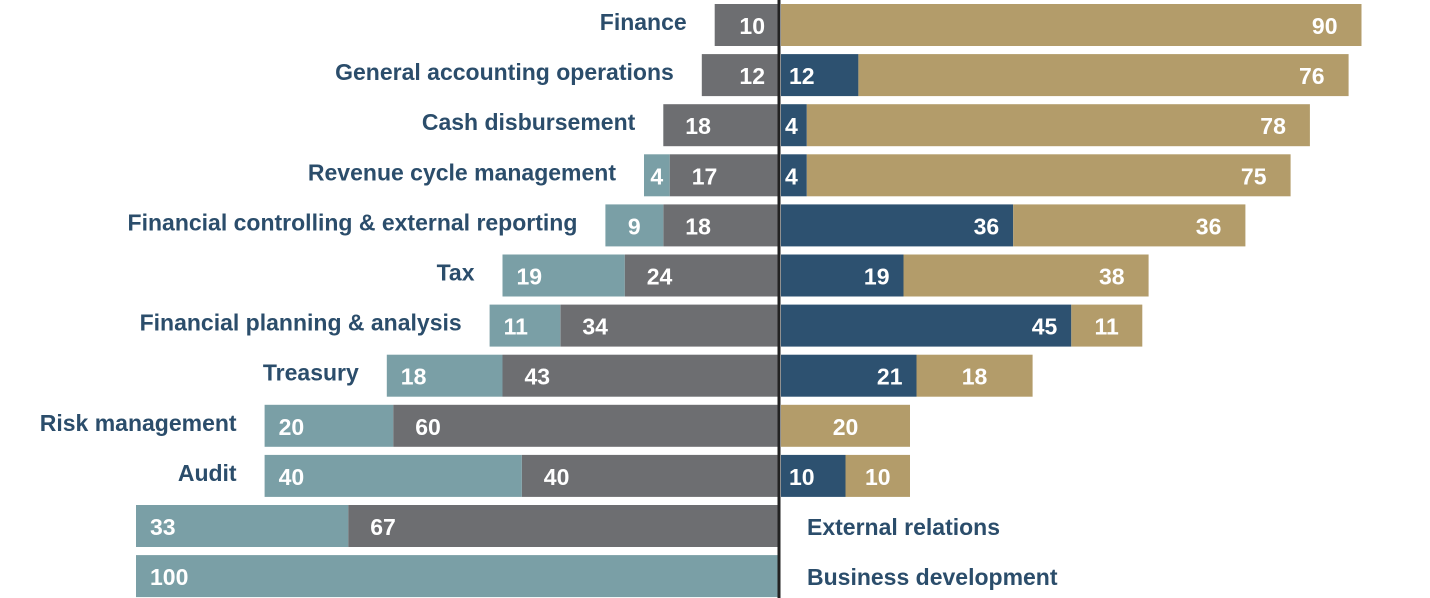  I want to click on data-label-left-outer: 4, so click(656, 176).